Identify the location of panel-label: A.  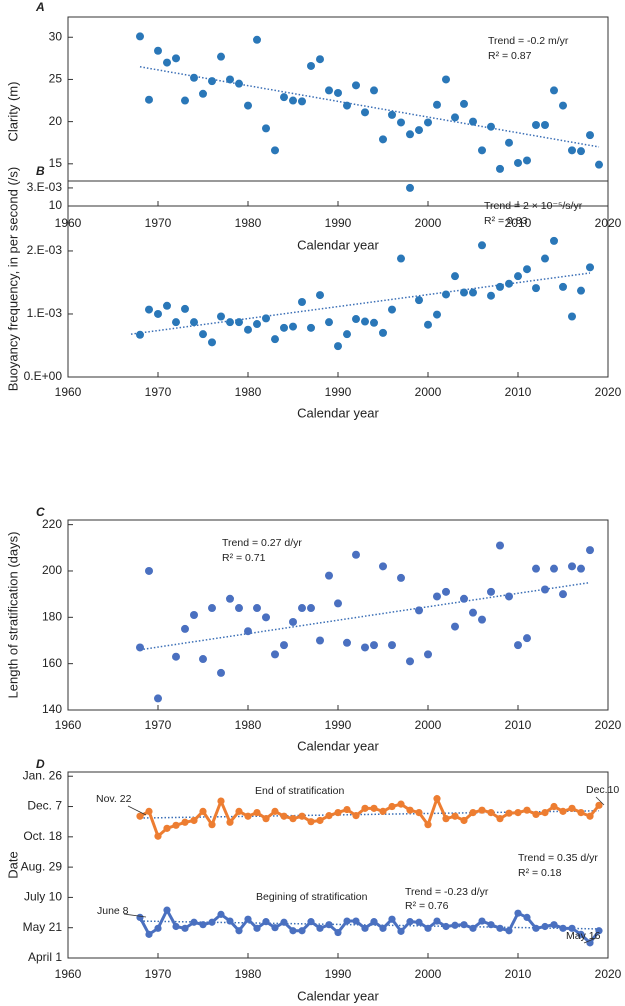
(40, 7).